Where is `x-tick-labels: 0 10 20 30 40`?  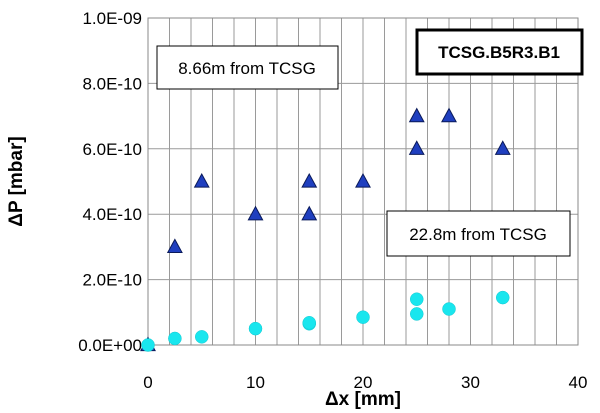 x-tick-labels: 0 10 20 30 40 is located at coordinates (365, 382).